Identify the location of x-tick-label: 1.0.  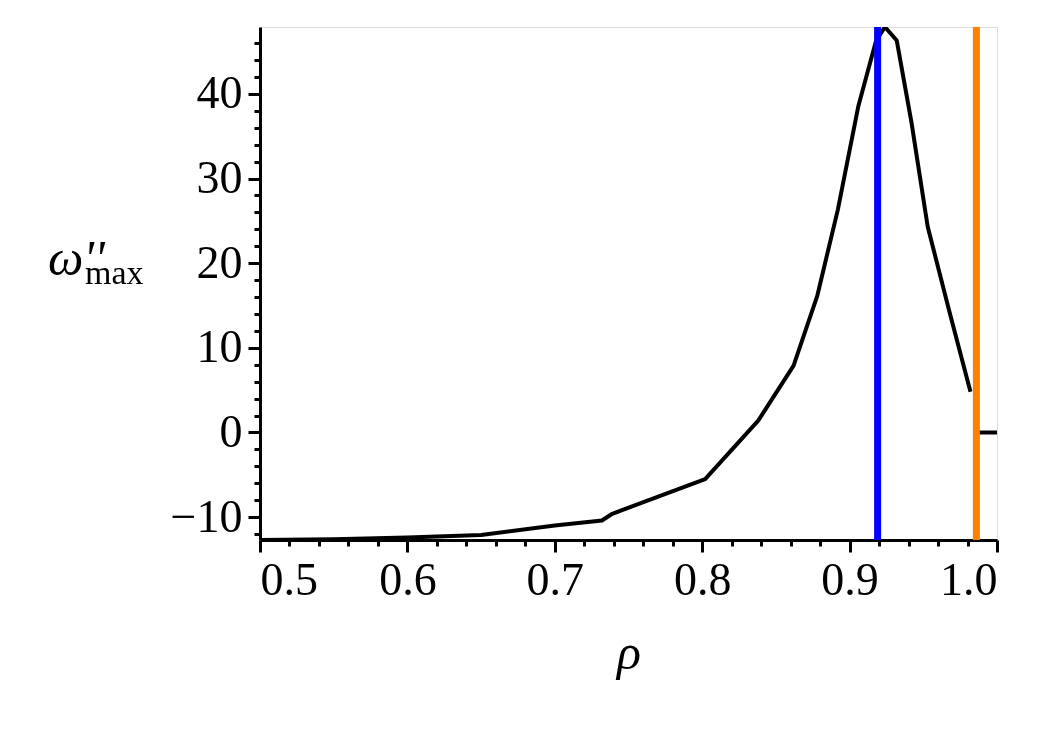
(969, 579).